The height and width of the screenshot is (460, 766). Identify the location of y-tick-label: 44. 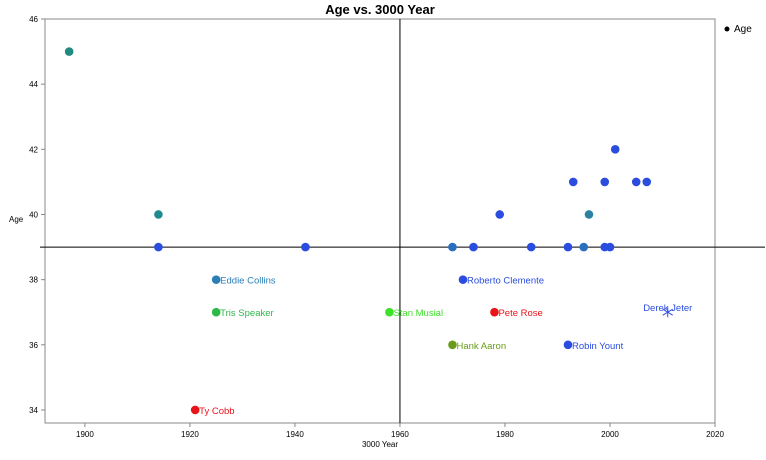
(33, 84).